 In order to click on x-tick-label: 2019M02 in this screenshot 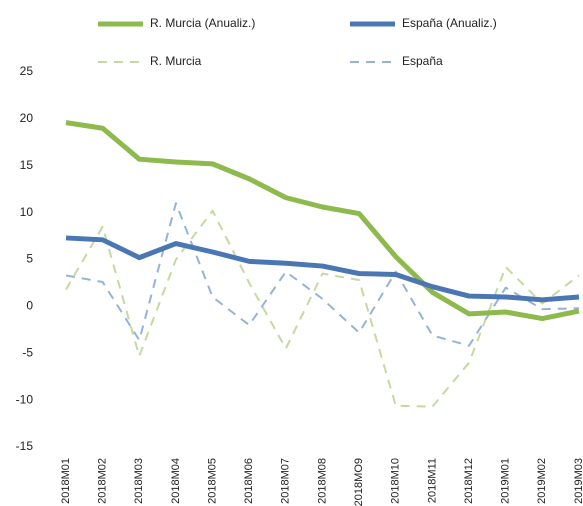, I will do `click(542, 481)`.